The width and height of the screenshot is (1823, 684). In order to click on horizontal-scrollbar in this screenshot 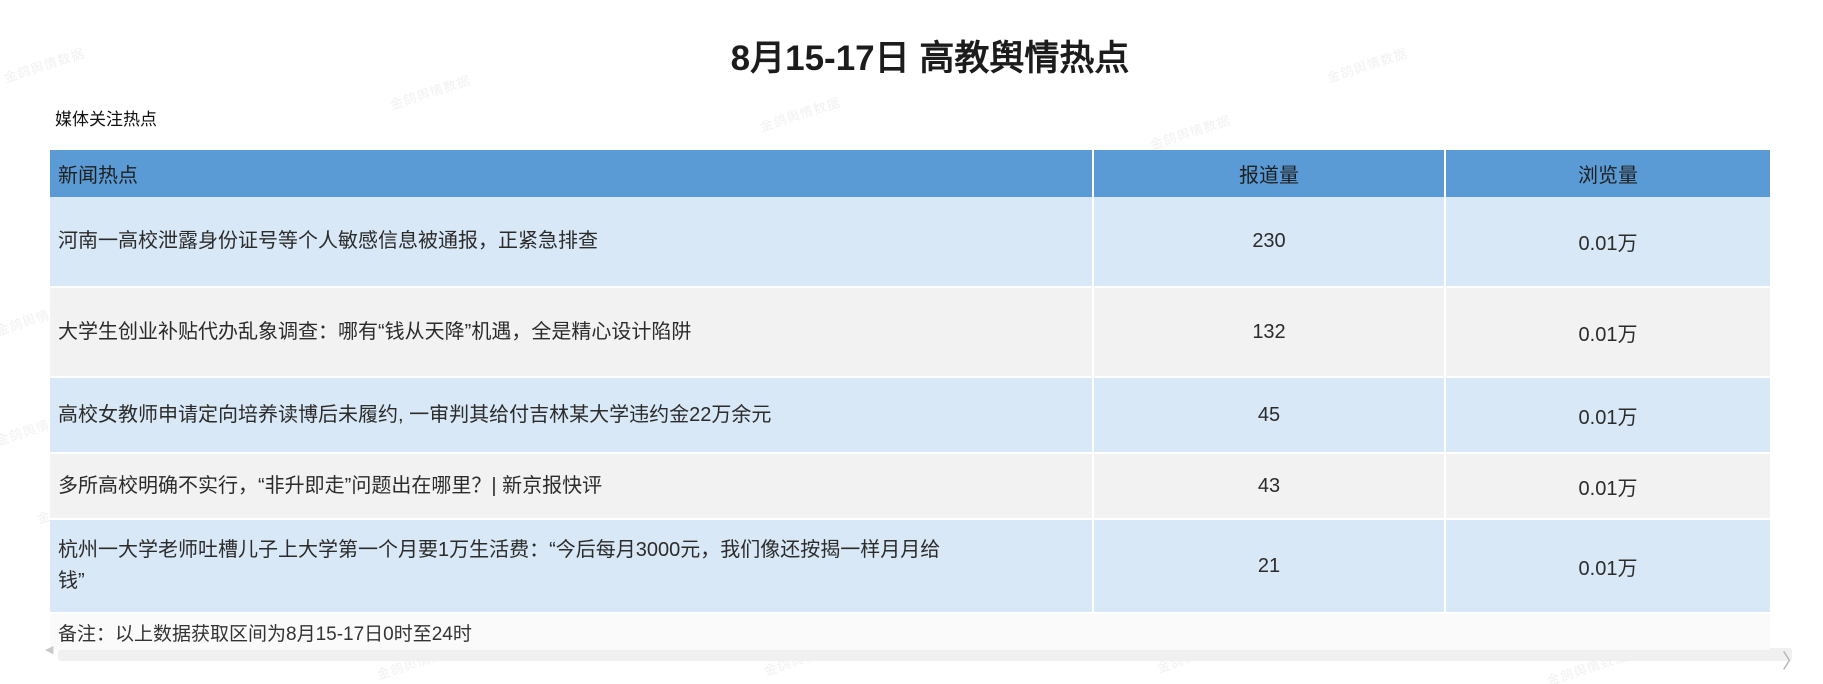, I will do `click(925, 654)`.